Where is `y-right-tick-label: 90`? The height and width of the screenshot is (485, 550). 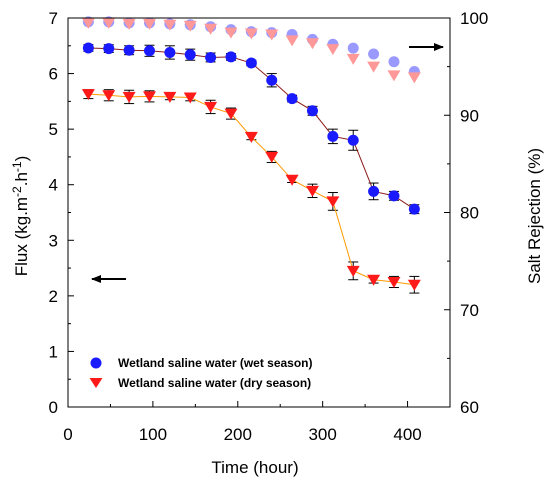 y-right-tick-label: 90 is located at coordinates (469, 115).